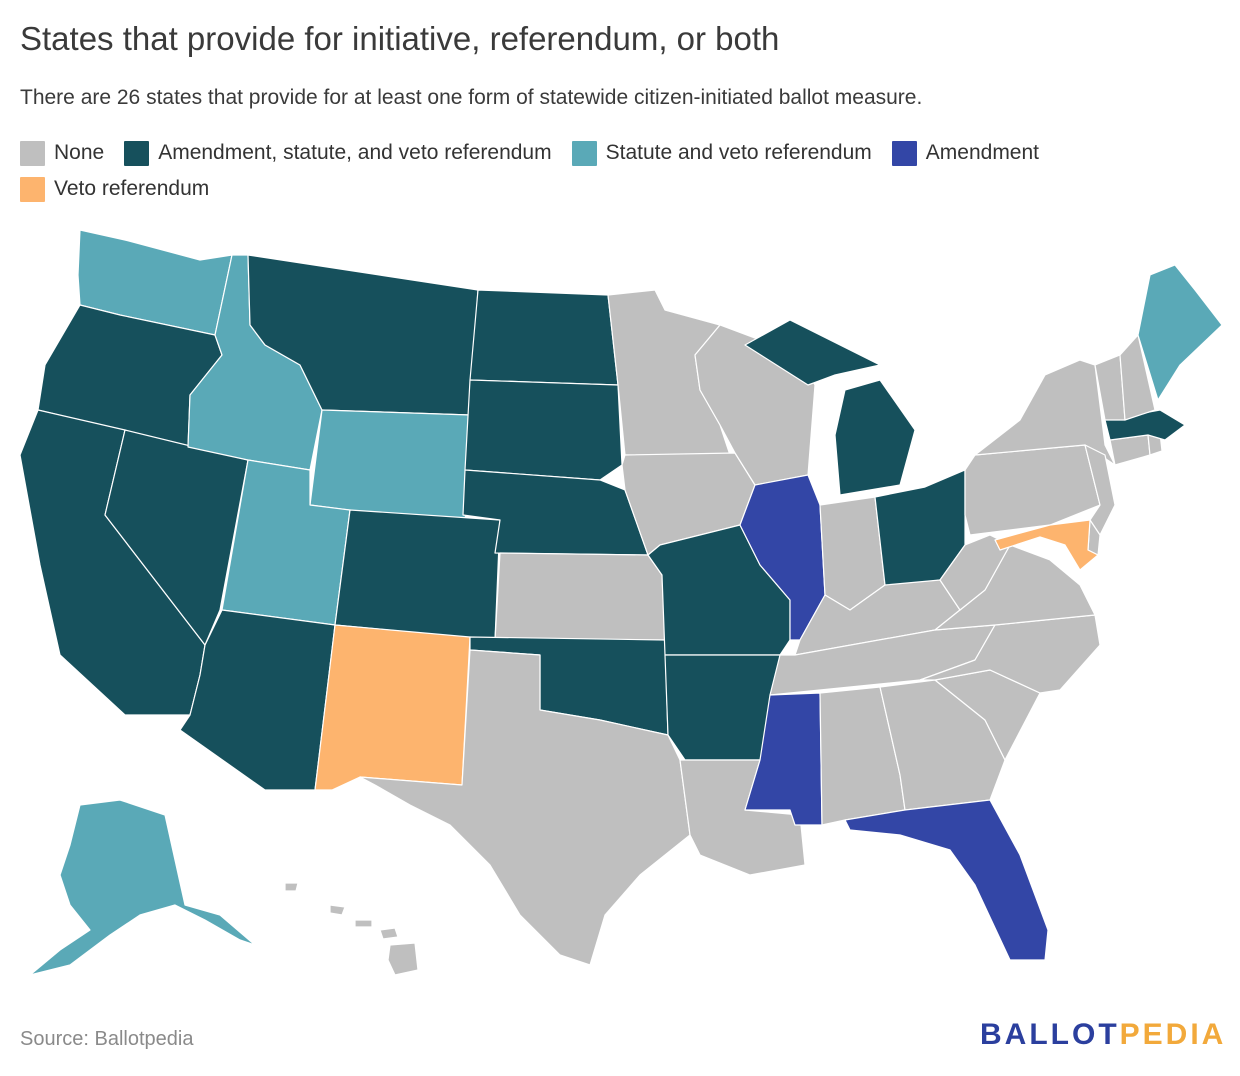 Image resolution: width=1240 pixels, height=1076 pixels. I want to click on legend-item-veto-referendum: Veto referendum, so click(115, 189).